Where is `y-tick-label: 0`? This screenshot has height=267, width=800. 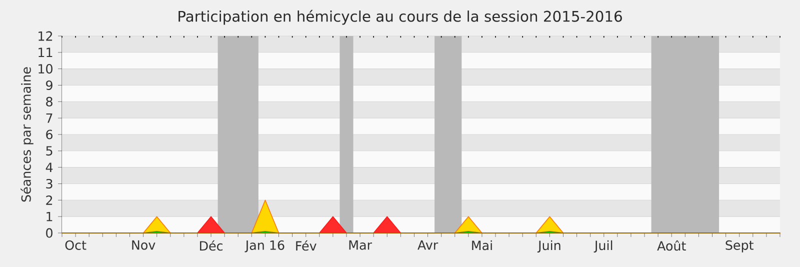
y-tick-label: 0 is located at coordinates (49, 233).